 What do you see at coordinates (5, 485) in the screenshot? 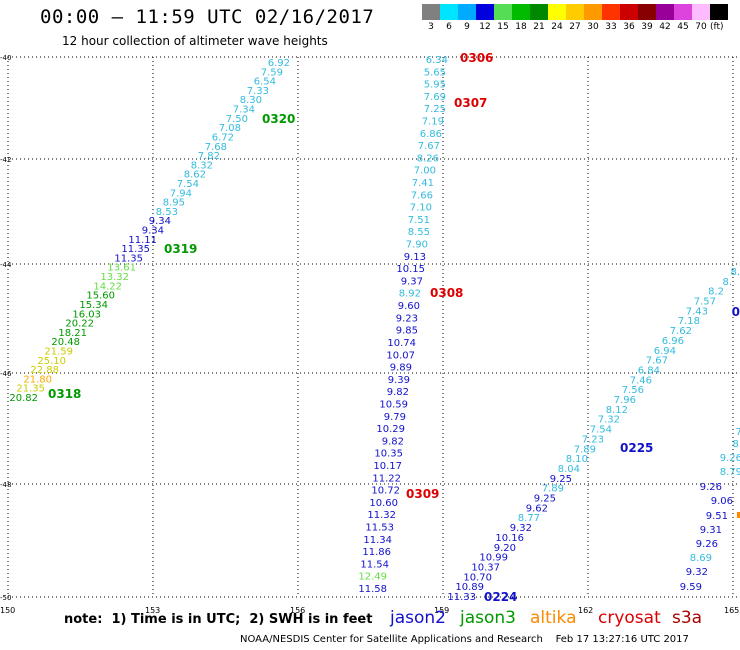
I see `lat-tick-label: -48` at bounding box center [5, 485].